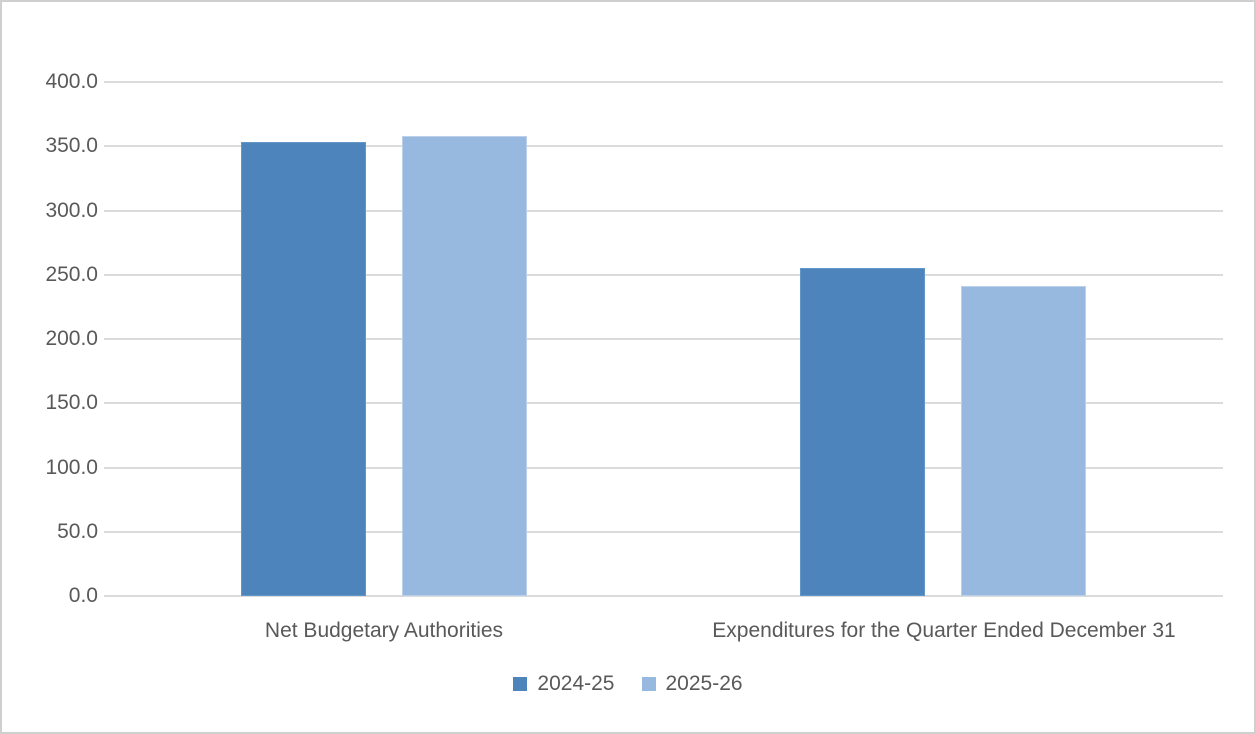 This screenshot has width=1256, height=734. What do you see at coordinates (520, 684) in the screenshot?
I see `legend-swatch-2024-25-icon` at bounding box center [520, 684].